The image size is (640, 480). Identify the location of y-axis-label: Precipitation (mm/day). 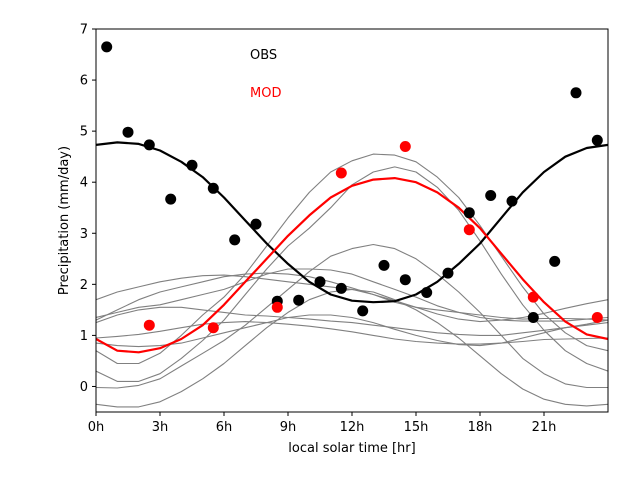
(64, 220).